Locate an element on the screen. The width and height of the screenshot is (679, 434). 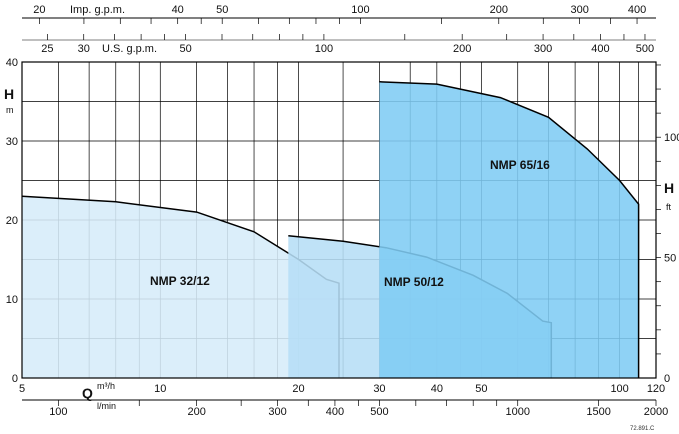
top-us-tick-label: 300 is located at coordinates (543, 49).